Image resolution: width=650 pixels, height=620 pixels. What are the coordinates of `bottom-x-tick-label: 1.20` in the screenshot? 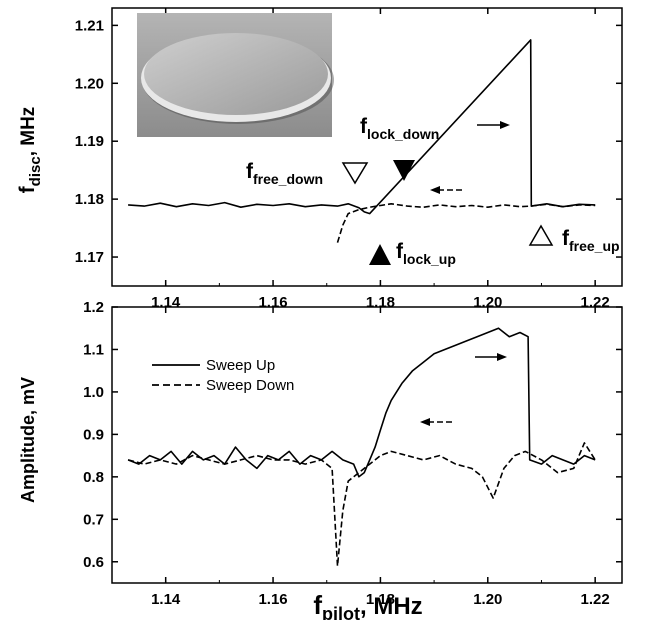 It's located at (487, 599).